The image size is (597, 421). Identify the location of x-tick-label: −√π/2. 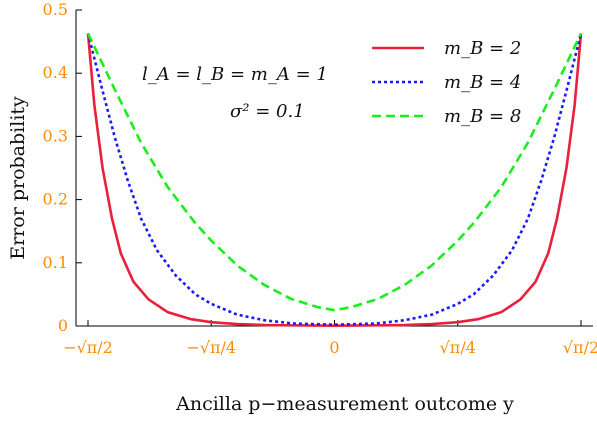
(88, 347).